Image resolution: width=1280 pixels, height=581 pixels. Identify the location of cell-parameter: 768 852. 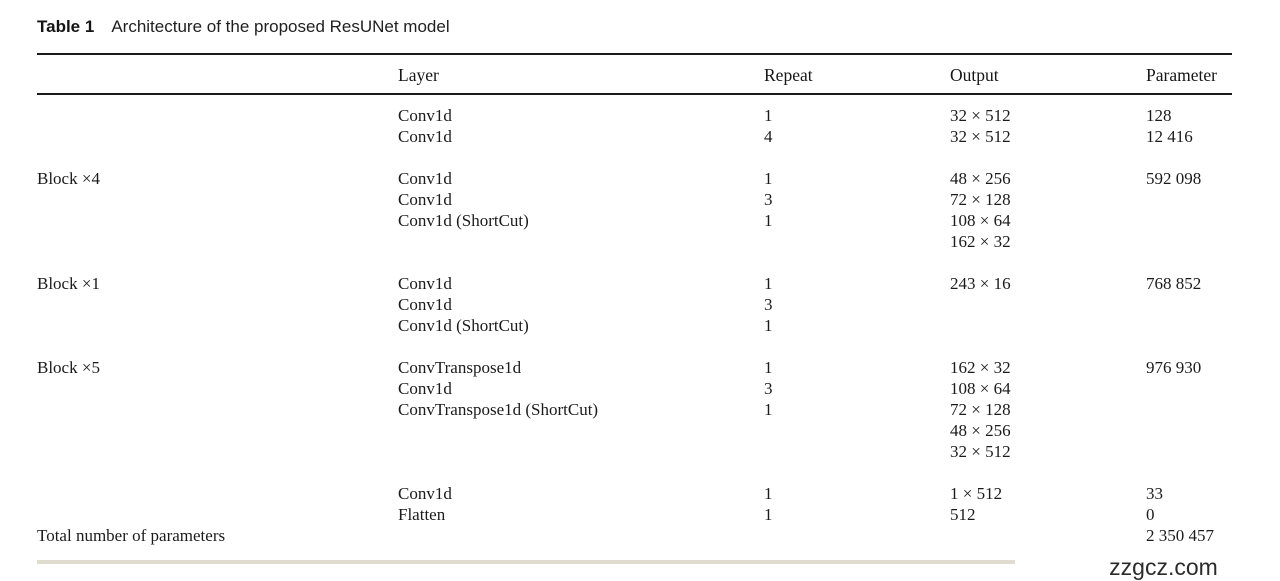
(1174, 283).